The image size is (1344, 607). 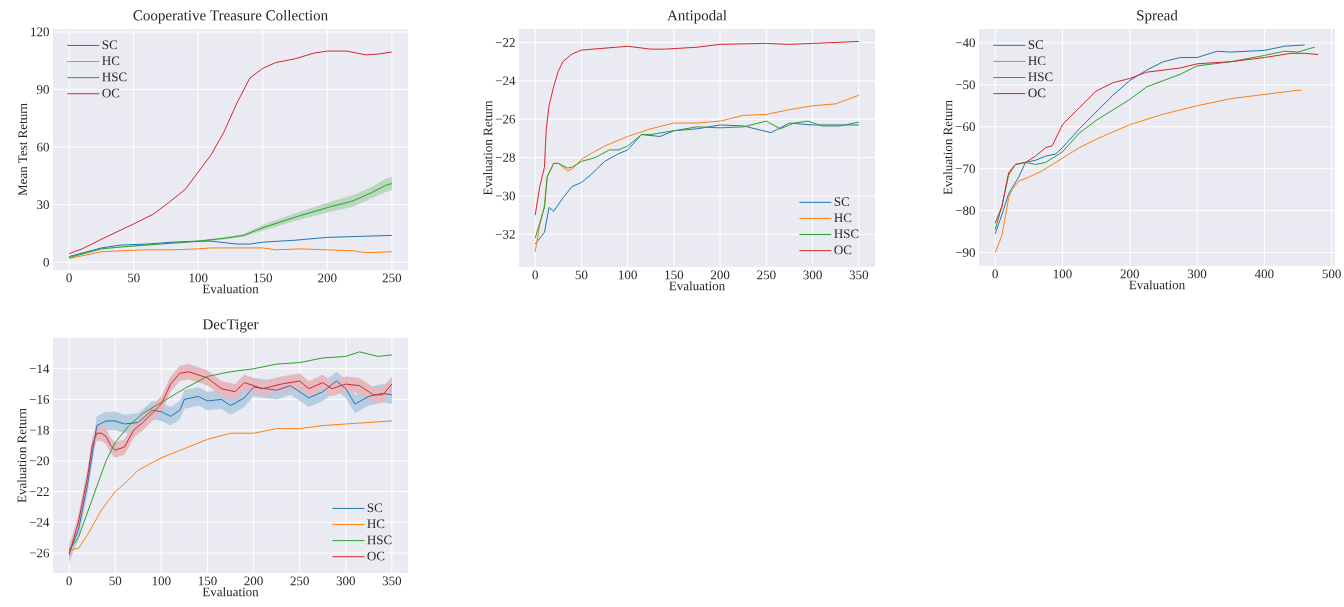 What do you see at coordinates (697, 16) in the screenshot?
I see `chart-title: Antipodal` at bounding box center [697, 16].